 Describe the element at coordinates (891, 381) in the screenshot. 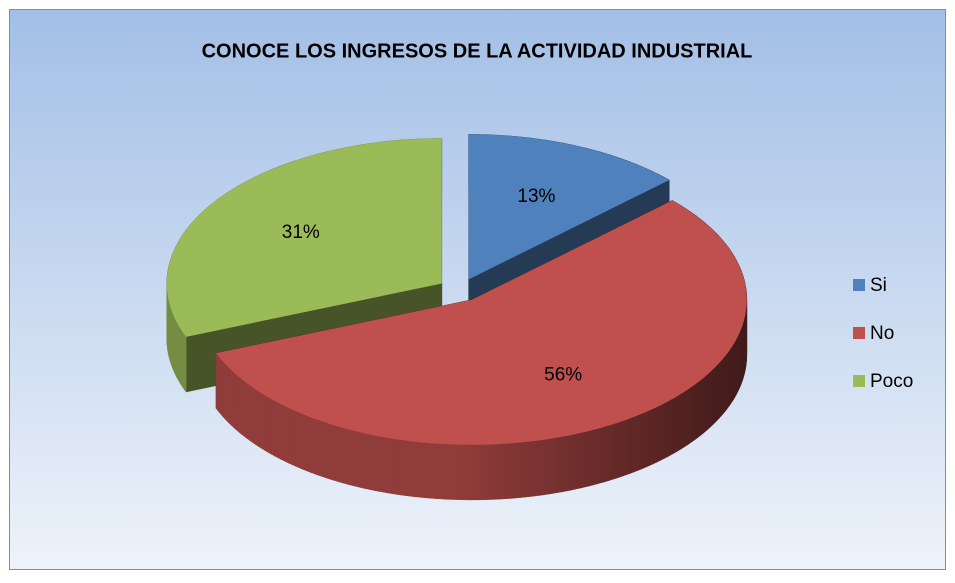

I see `legend-label: Poco` at that location.